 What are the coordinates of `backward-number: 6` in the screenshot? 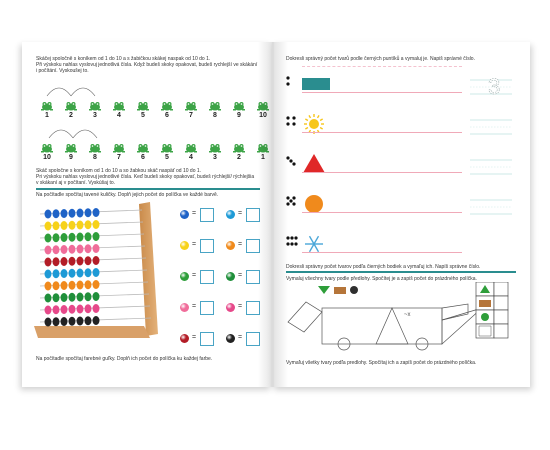 It's located at (143, 157).